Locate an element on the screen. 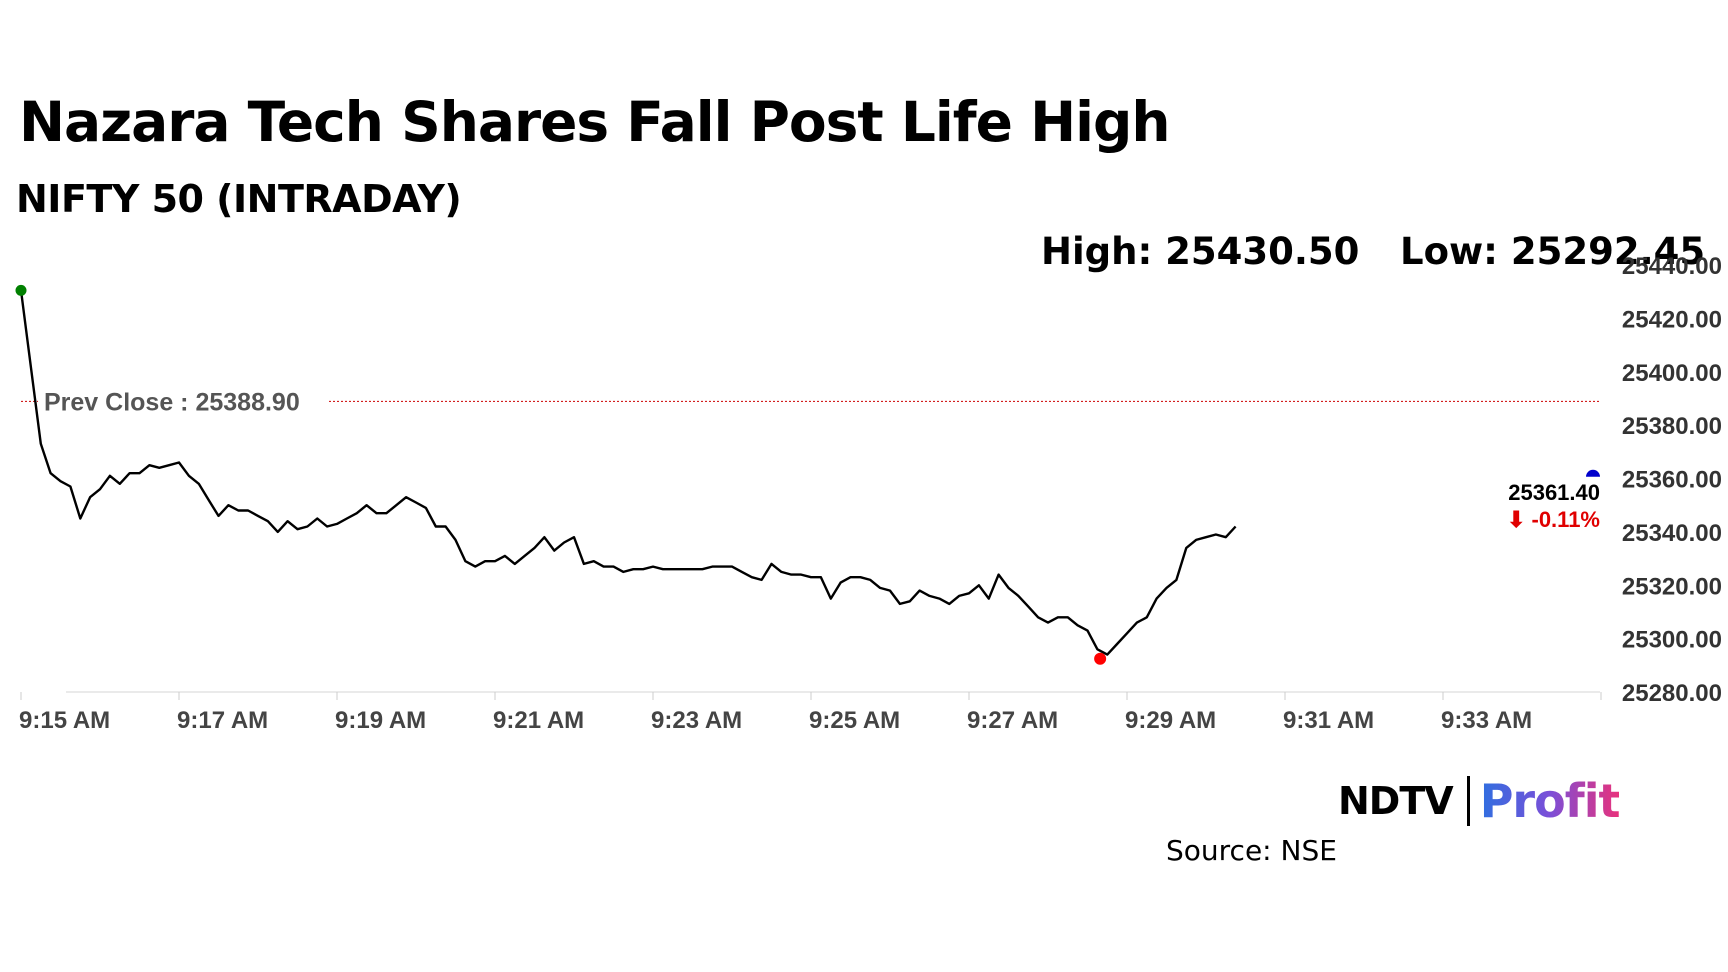 The width and height of the screenshot is (1728, 972). low-marker is located at coordinates (1100, 658).